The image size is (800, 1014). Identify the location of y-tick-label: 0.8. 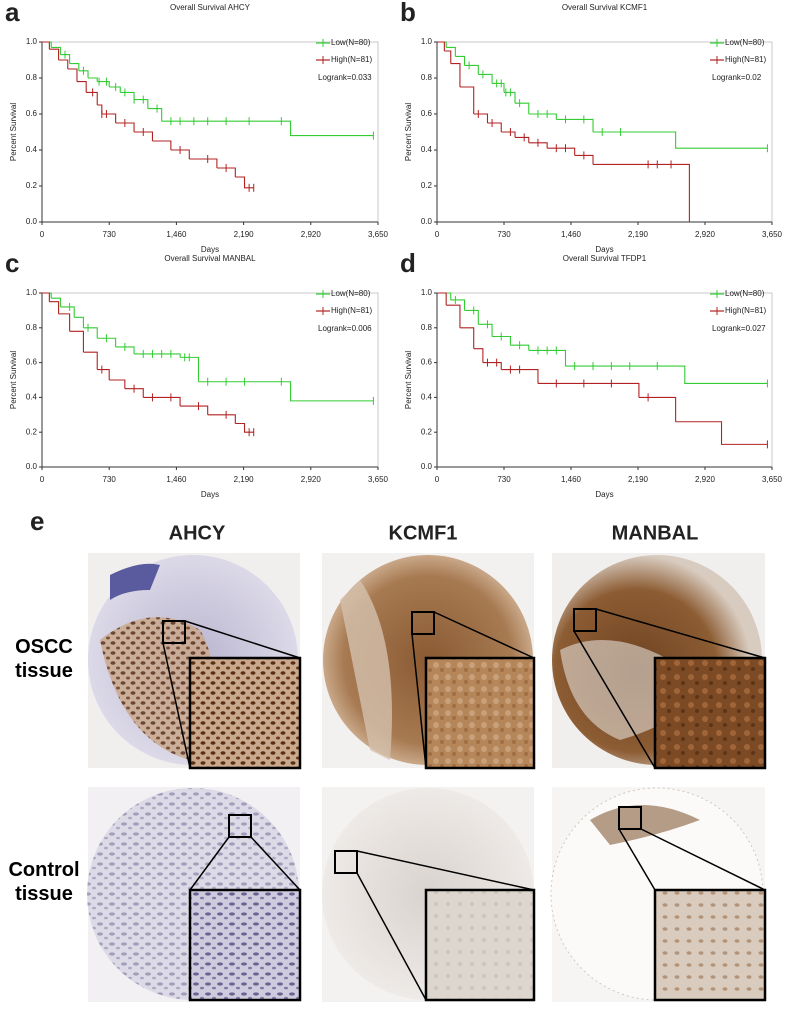
(32, 77).